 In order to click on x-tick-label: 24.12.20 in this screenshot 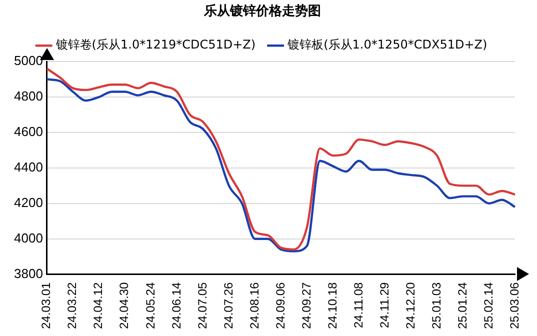, I will do `click(410, 306)`.